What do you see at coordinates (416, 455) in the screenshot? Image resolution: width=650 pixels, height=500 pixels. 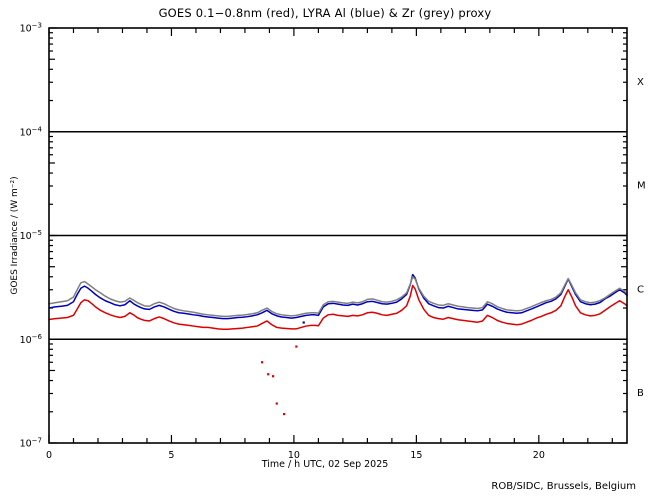 I see `x-tick-label-3: 15` at bounding box center [416, 455].